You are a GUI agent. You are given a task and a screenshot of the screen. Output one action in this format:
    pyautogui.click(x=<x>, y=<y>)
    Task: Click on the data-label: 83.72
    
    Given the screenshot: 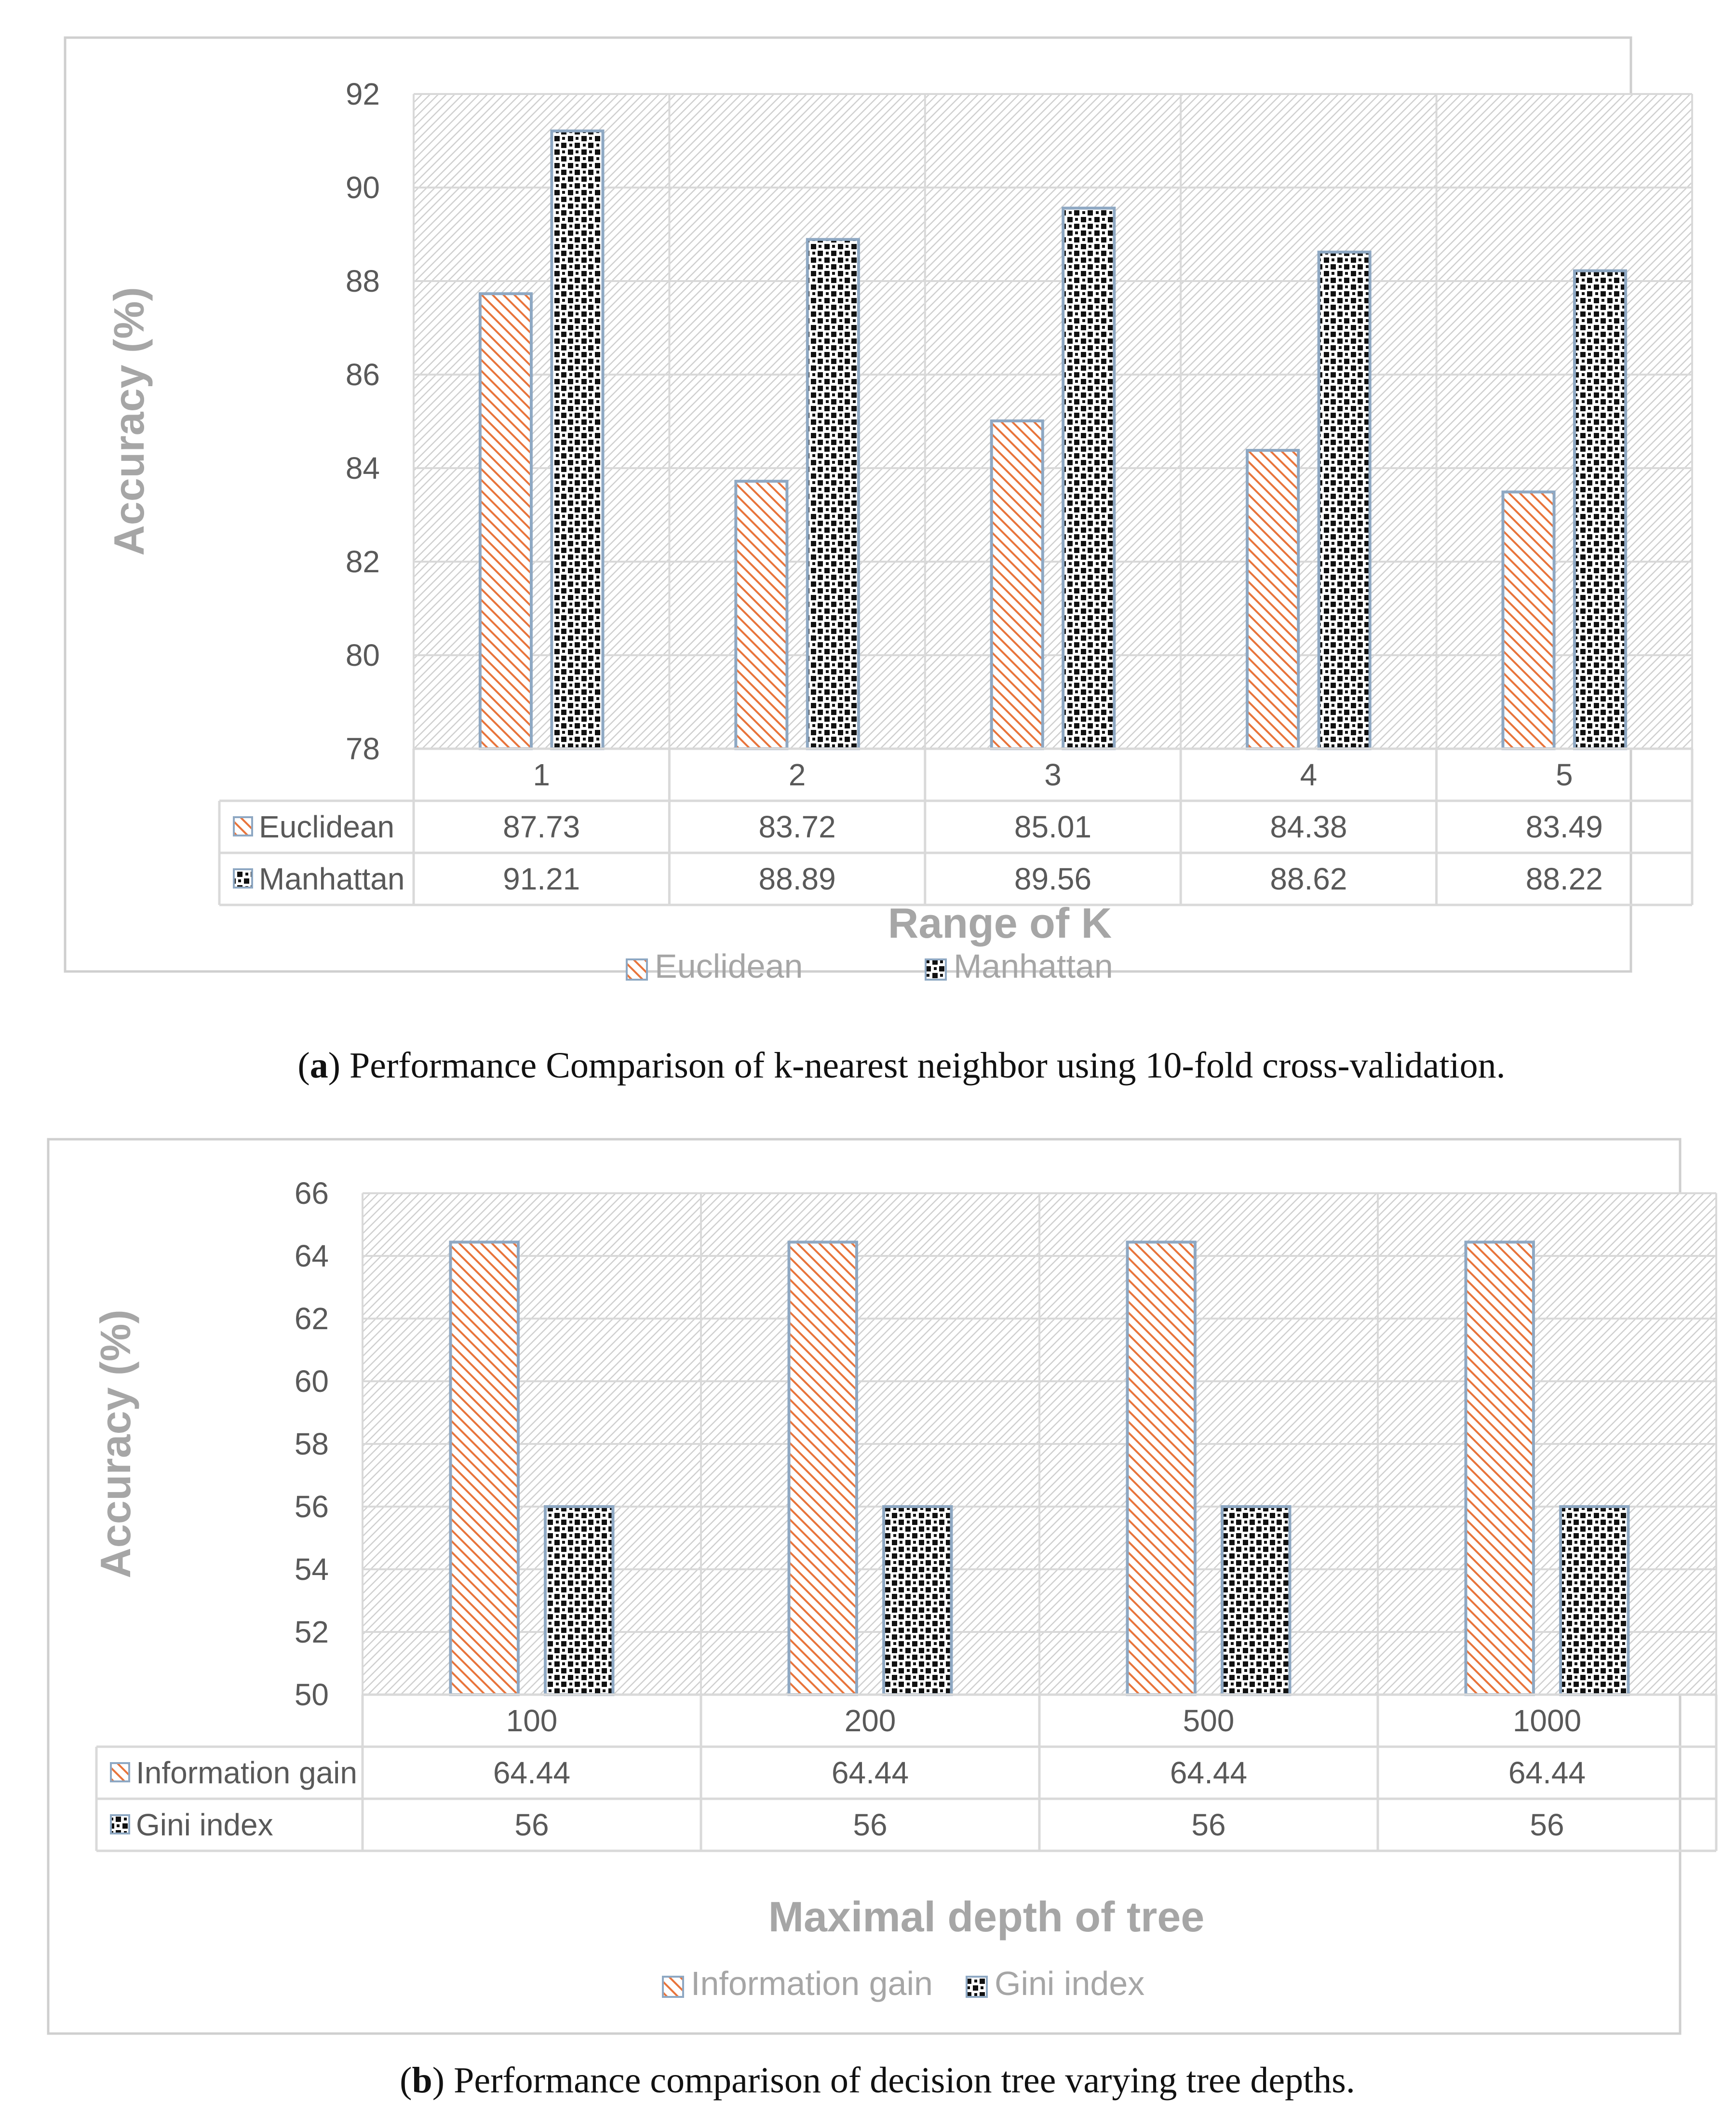 What is the action you would take?
    pyautogui.click(x=797, y=826)
    